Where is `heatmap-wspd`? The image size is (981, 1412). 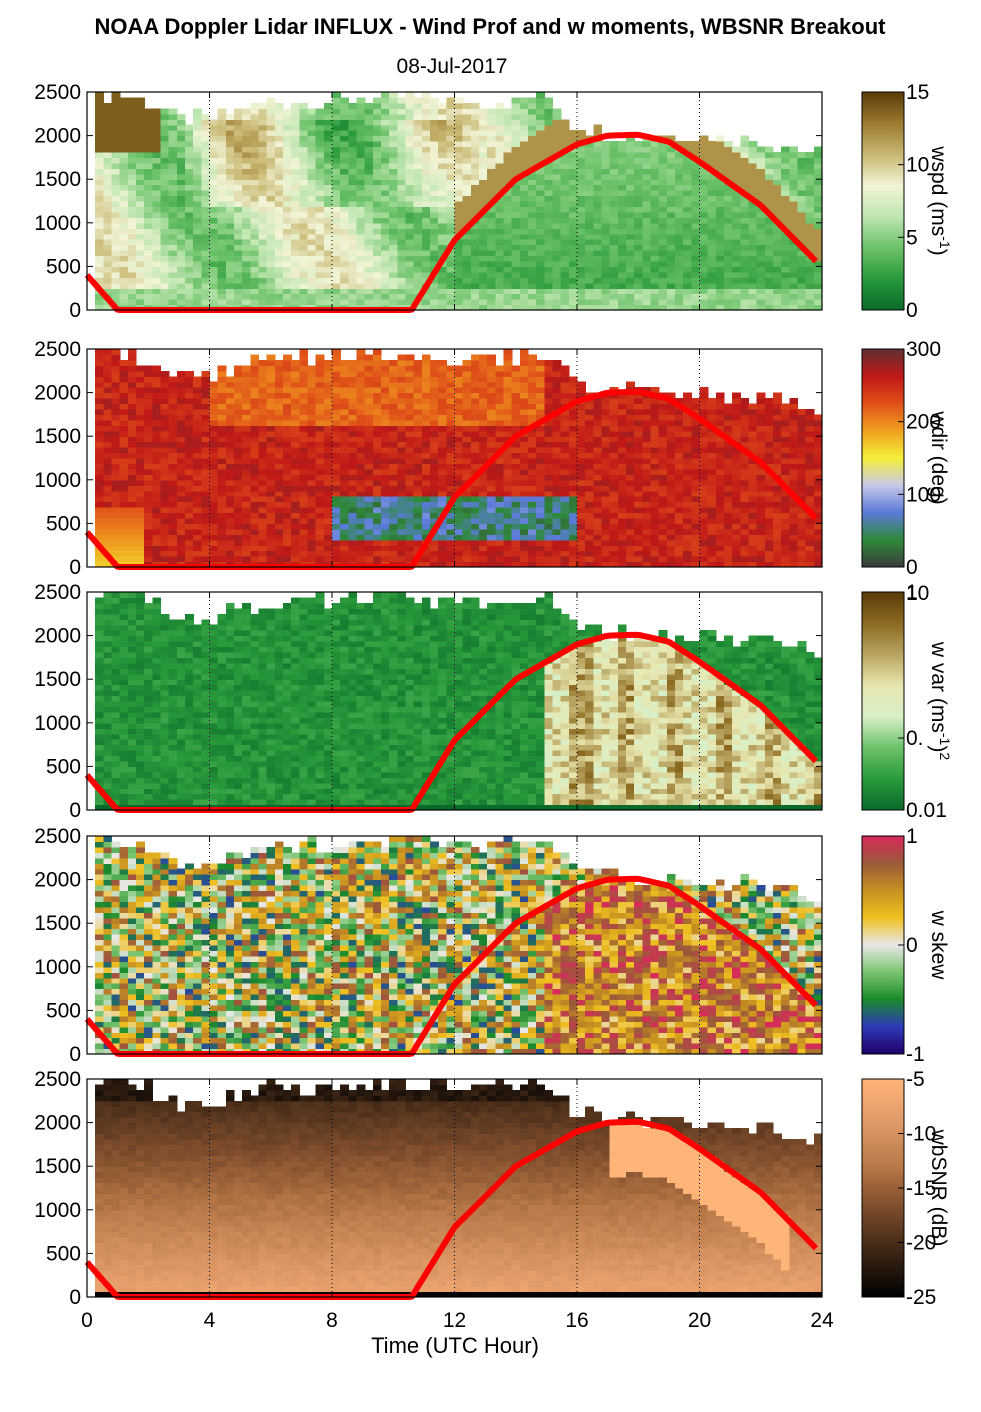 heatmap-wspd is located at coordinates (459, 201).